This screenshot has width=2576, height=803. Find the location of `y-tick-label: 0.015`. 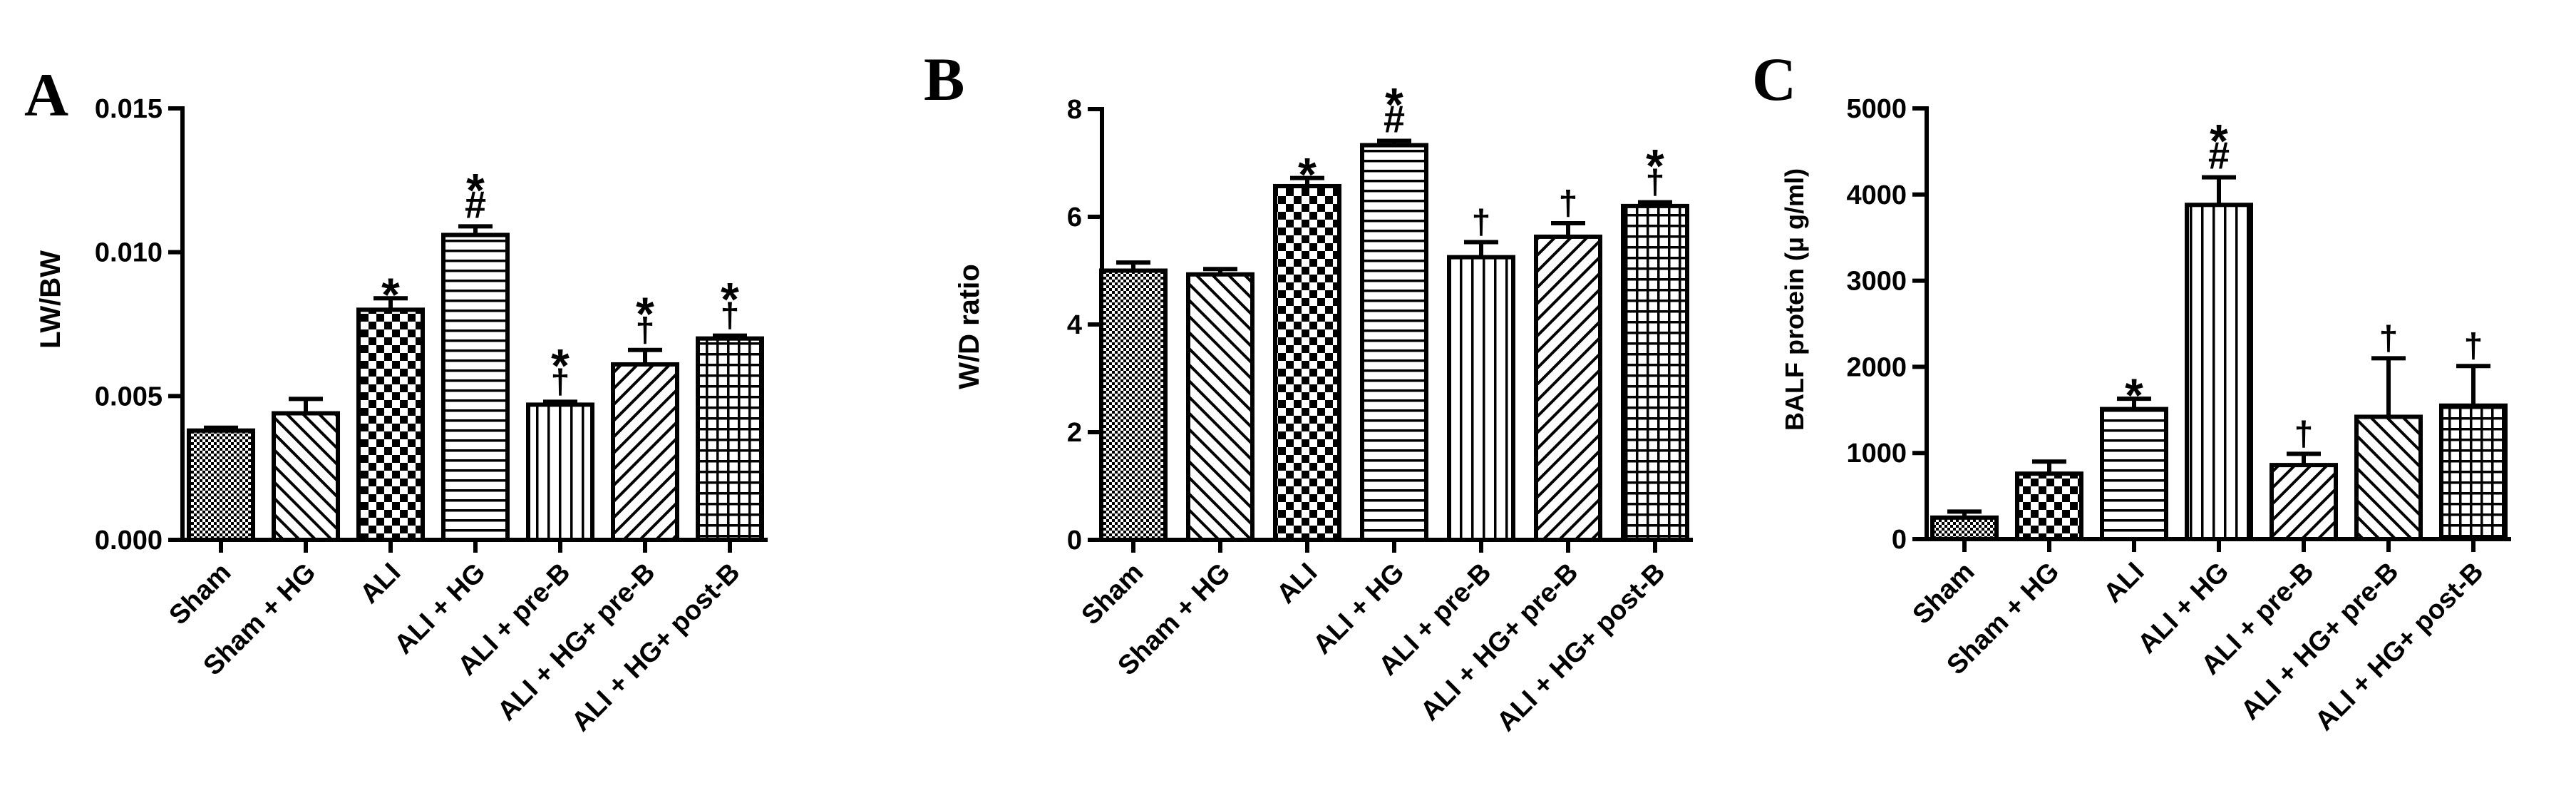

y-tick-label: 0.015 is located at coordinates (129, 109).